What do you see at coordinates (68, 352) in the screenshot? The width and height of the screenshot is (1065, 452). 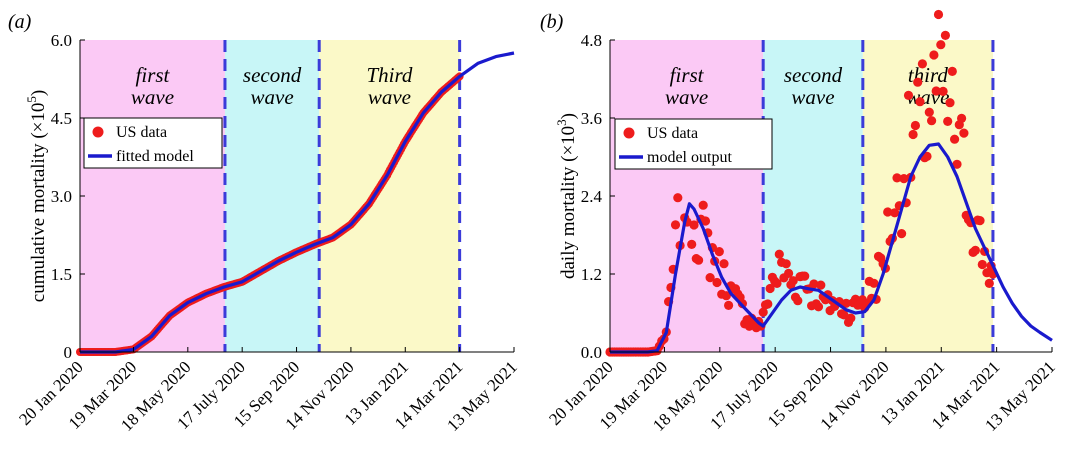 I see `y-tick-label: 0` at bounding box center [68, 352].